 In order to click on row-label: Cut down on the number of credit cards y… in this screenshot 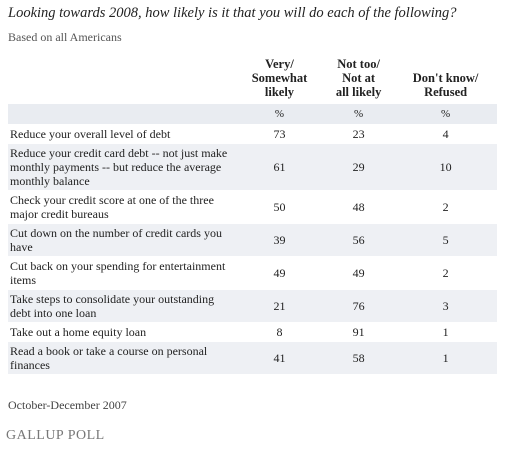, I will do `click(122, 240)`.